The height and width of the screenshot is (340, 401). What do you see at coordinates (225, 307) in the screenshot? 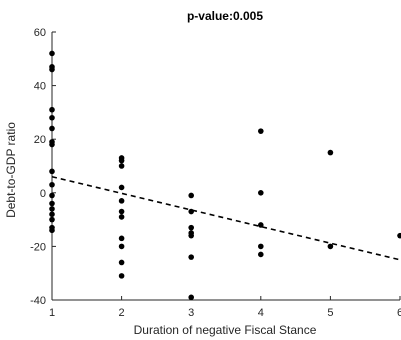
I see `x-axis-ticks: 1 2 3 4 5 6` at bounding box center [225, 307].